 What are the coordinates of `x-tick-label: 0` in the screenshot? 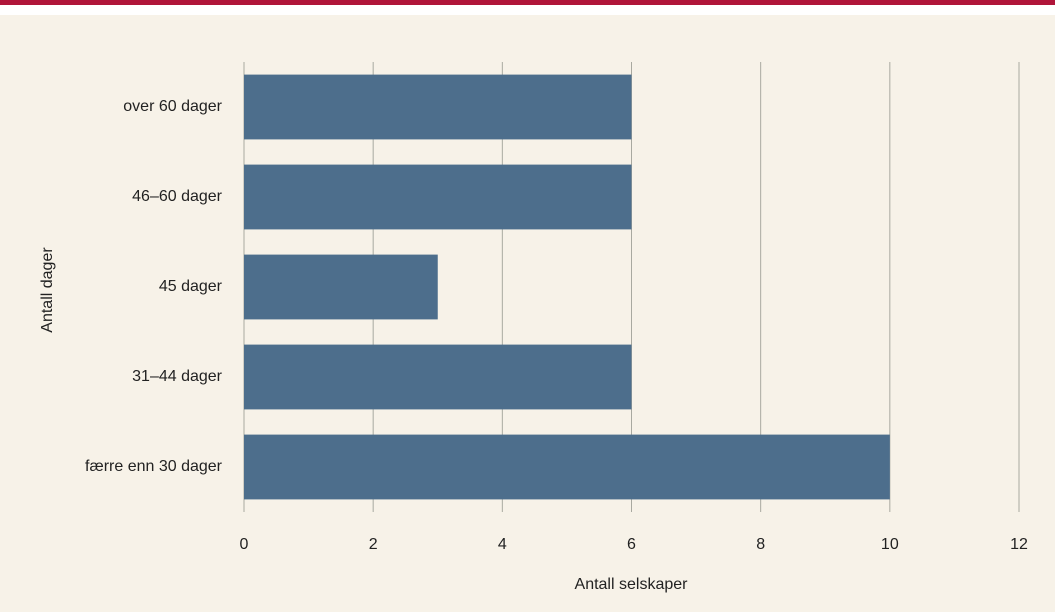 It's located at (244, 544).